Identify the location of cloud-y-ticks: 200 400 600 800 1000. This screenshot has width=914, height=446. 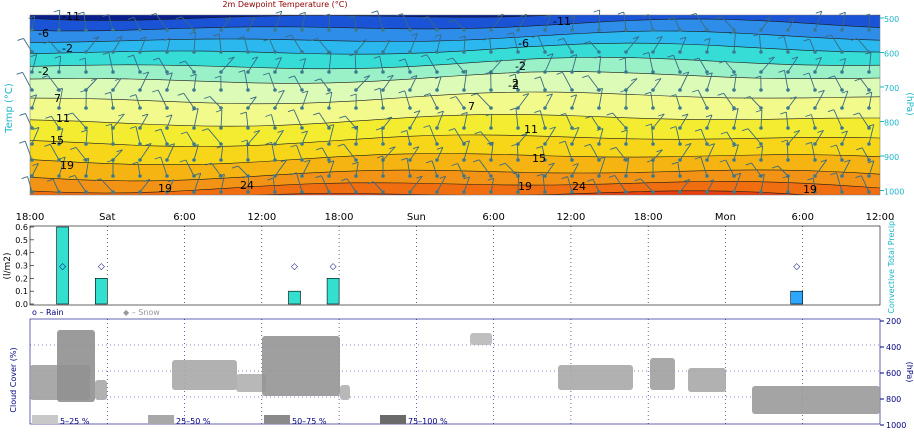
(893, 373).